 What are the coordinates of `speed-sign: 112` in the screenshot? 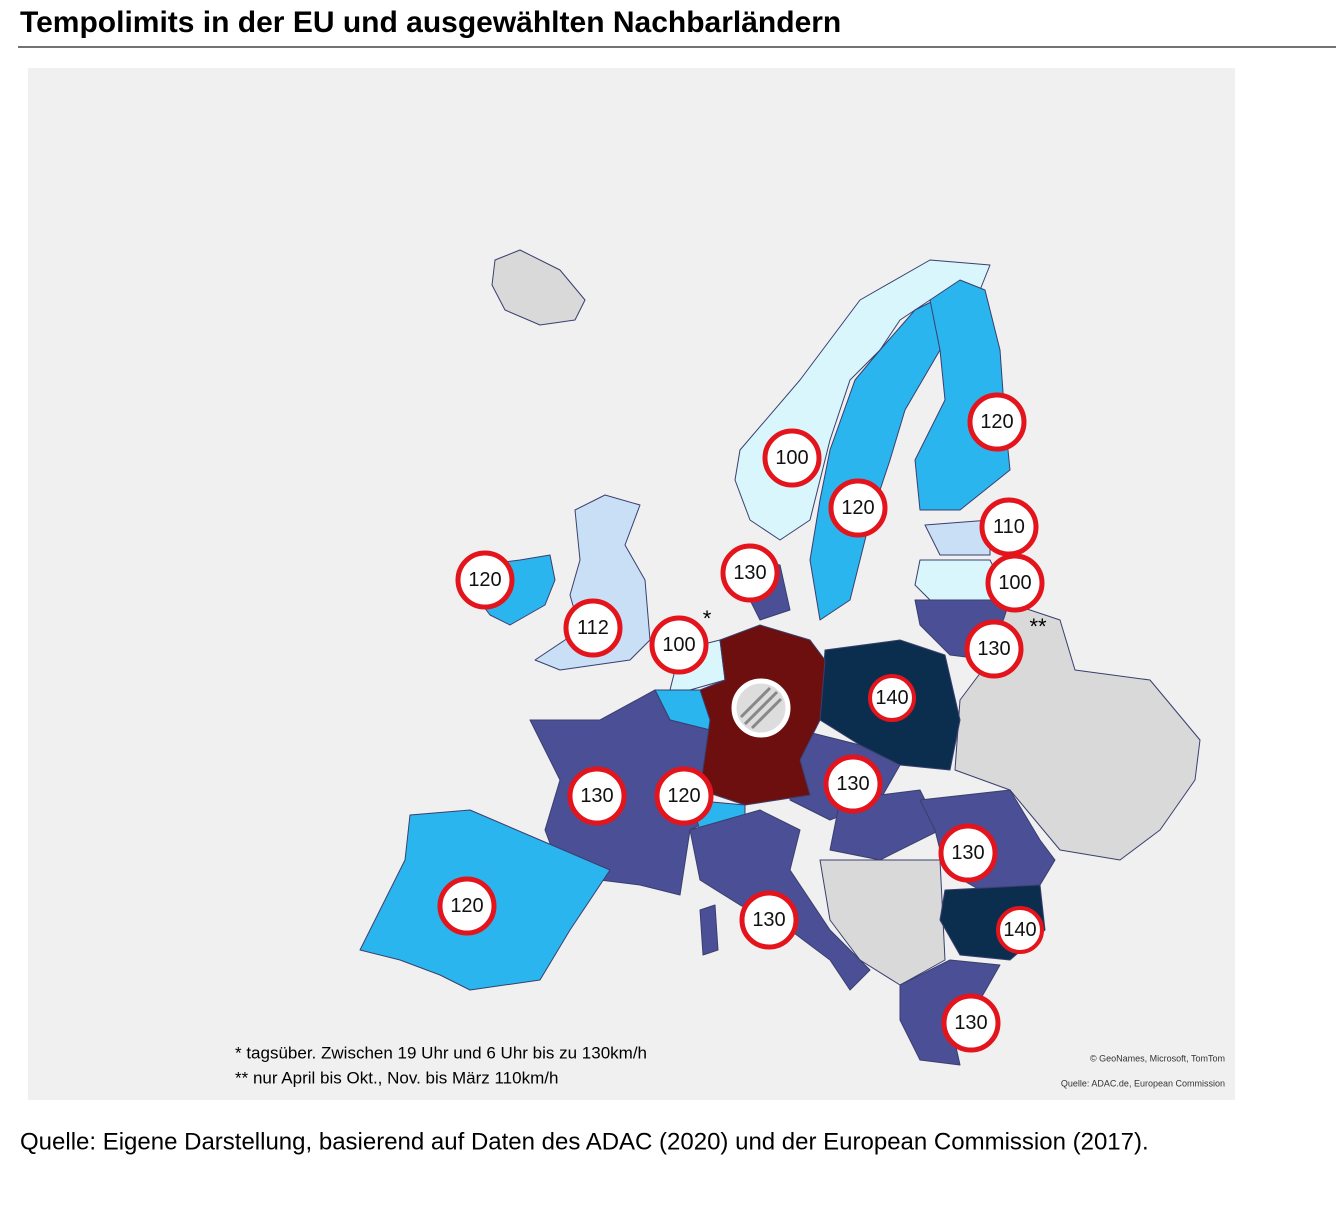 It's located at (593, 628).